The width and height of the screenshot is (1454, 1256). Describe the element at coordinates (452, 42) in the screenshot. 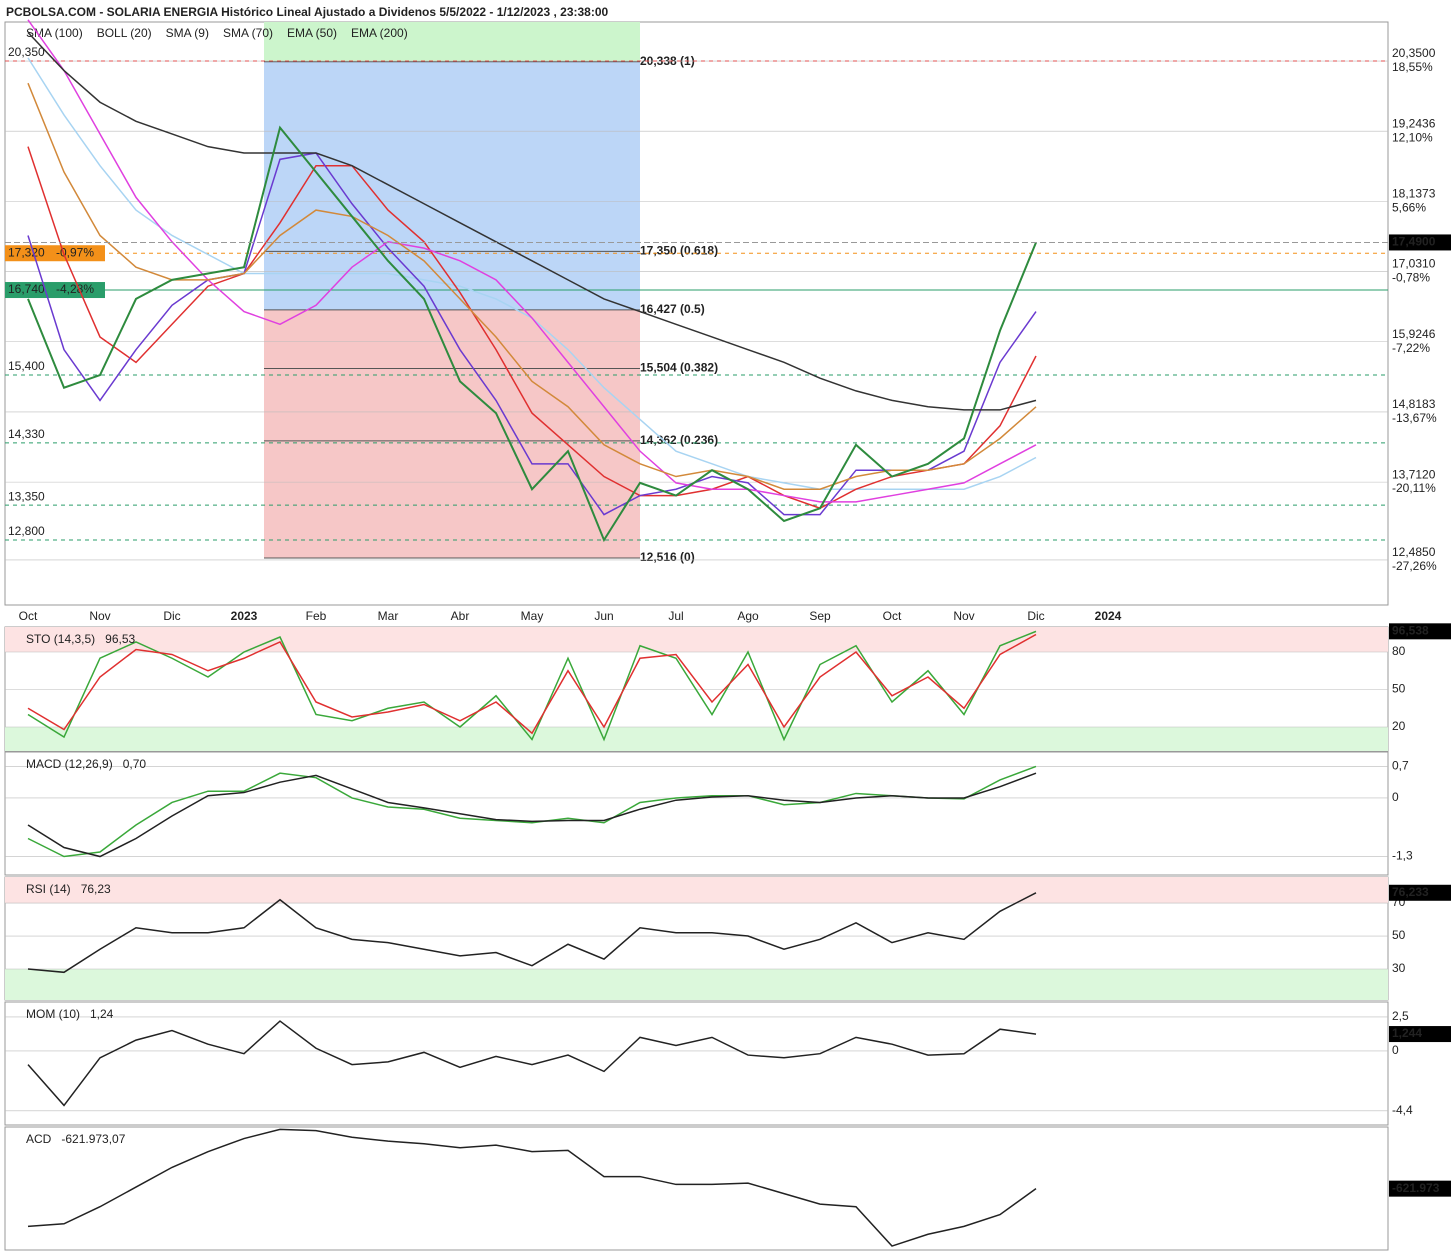

I see `fib-upper-zone` at that location.